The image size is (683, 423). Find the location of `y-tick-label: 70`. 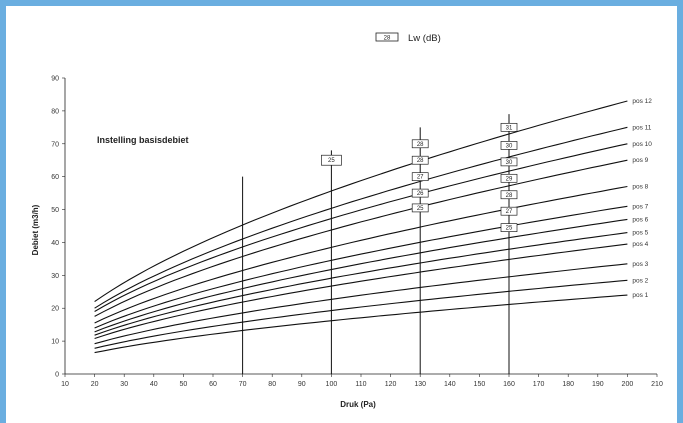

y-tick-label: 70 is located at coordinates (55, 144).